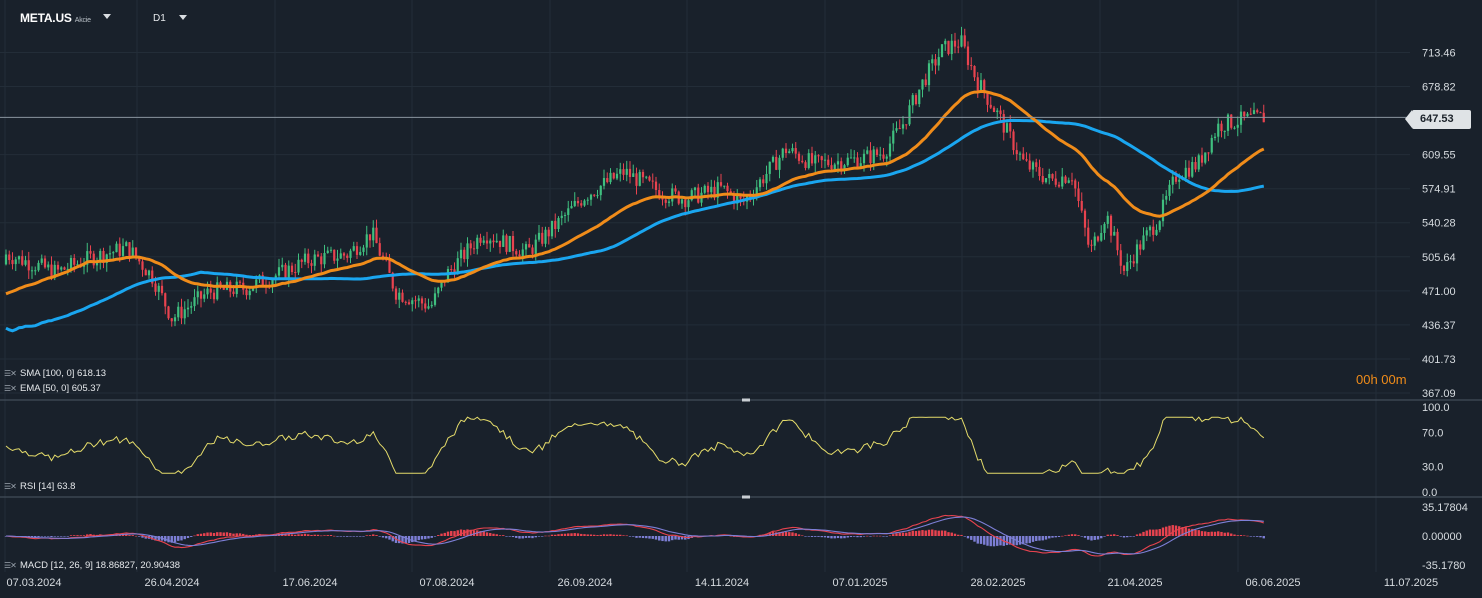 The image size is (1482, 598). I want to click on macd-line, so click(634, 535).